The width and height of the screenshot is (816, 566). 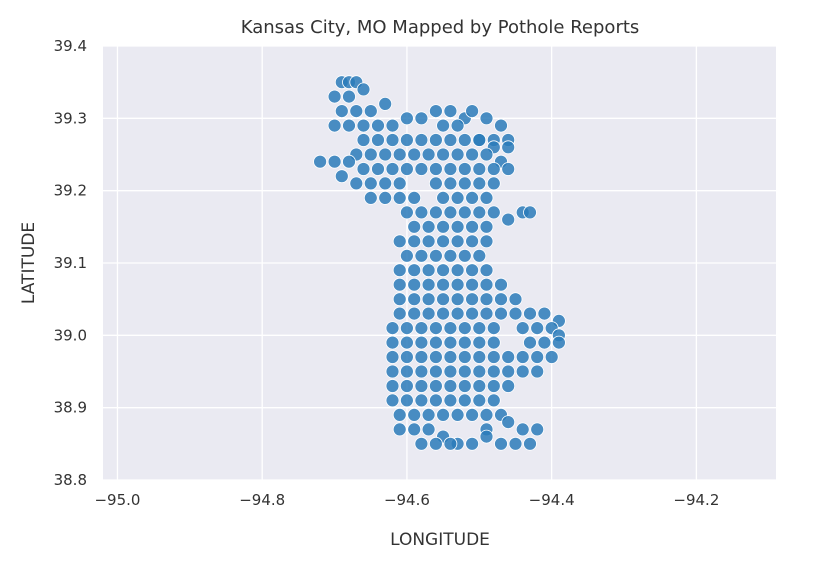 What do you see at coordinates (696, 500) in the screenshot?
I see `x-tick-label: −94.2` at bounding box center [696, 500].